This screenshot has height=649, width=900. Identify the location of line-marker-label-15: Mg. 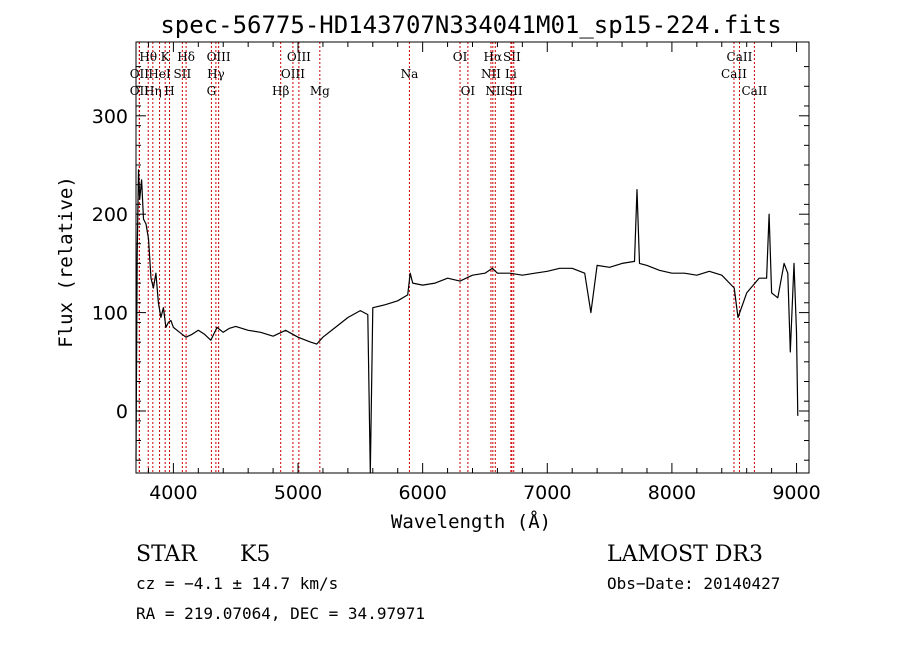
(320, 91).